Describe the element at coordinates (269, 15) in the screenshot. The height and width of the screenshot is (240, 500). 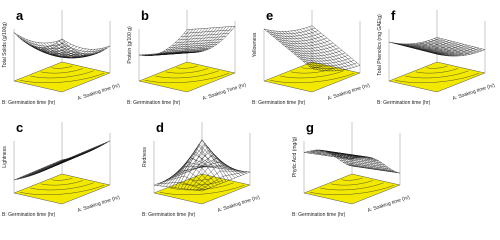
I see `panel-letter: e` at that location.